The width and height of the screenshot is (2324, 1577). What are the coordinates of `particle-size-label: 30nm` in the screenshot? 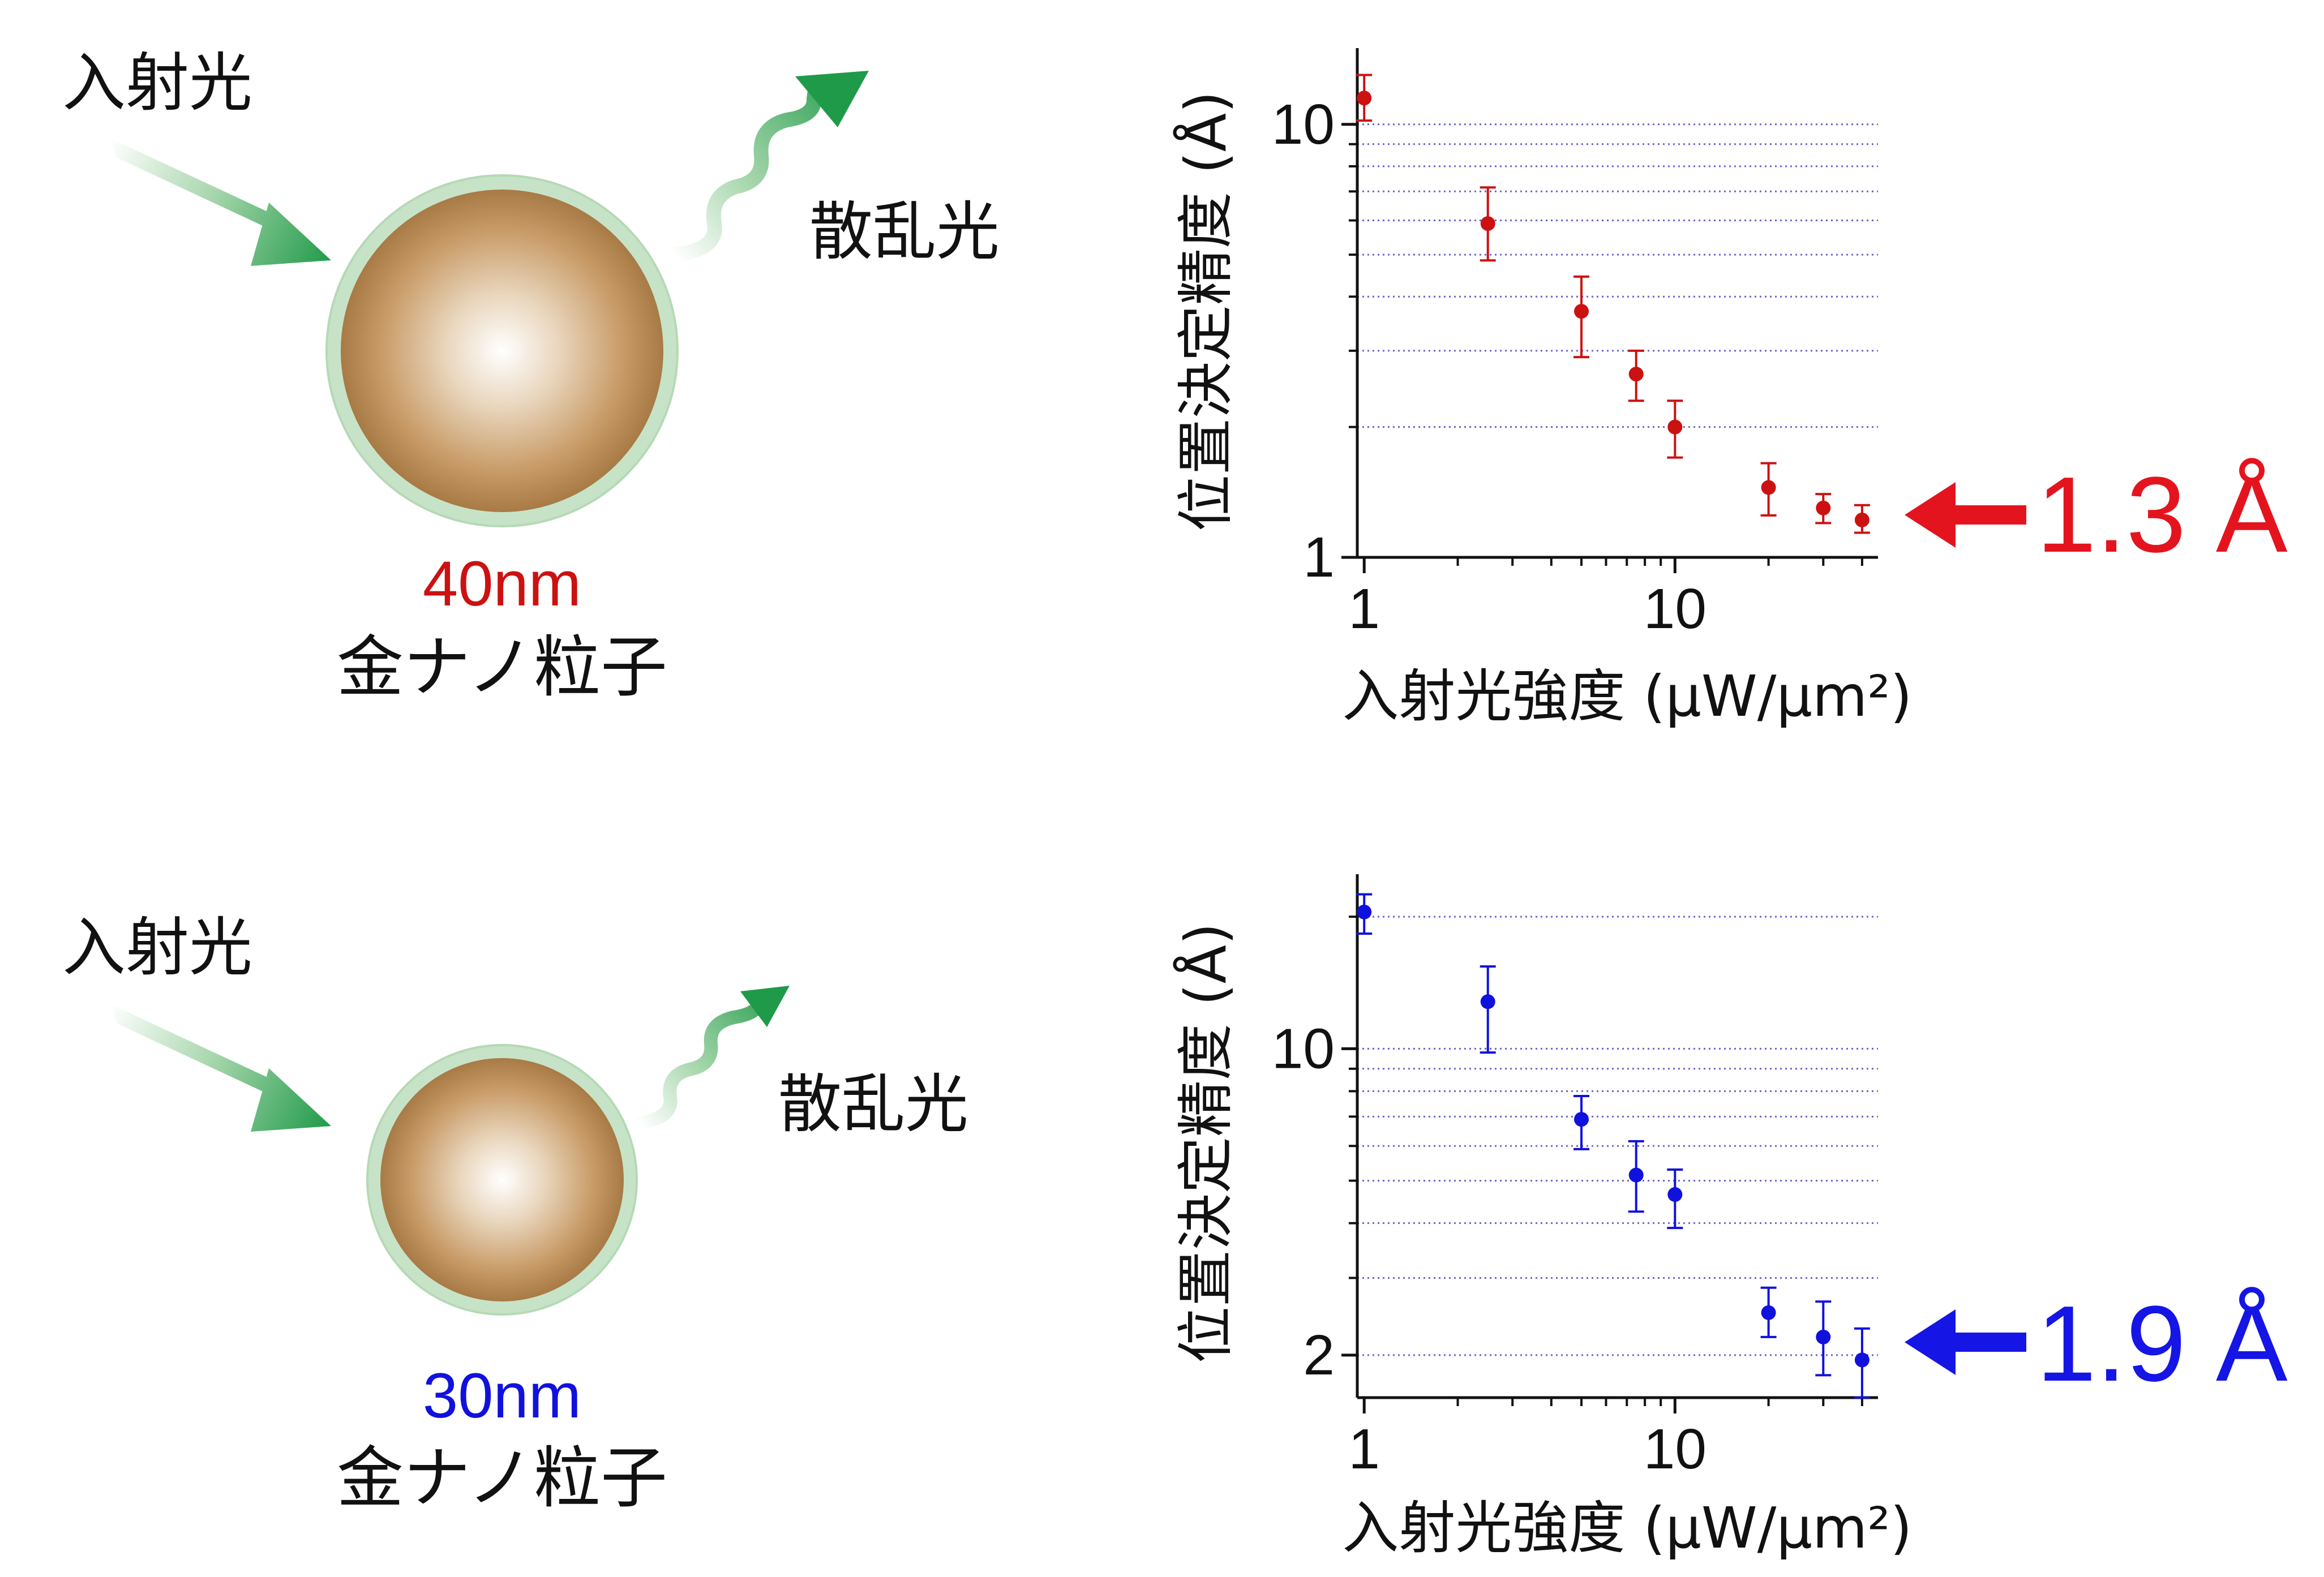 It's located at (502, 1395).